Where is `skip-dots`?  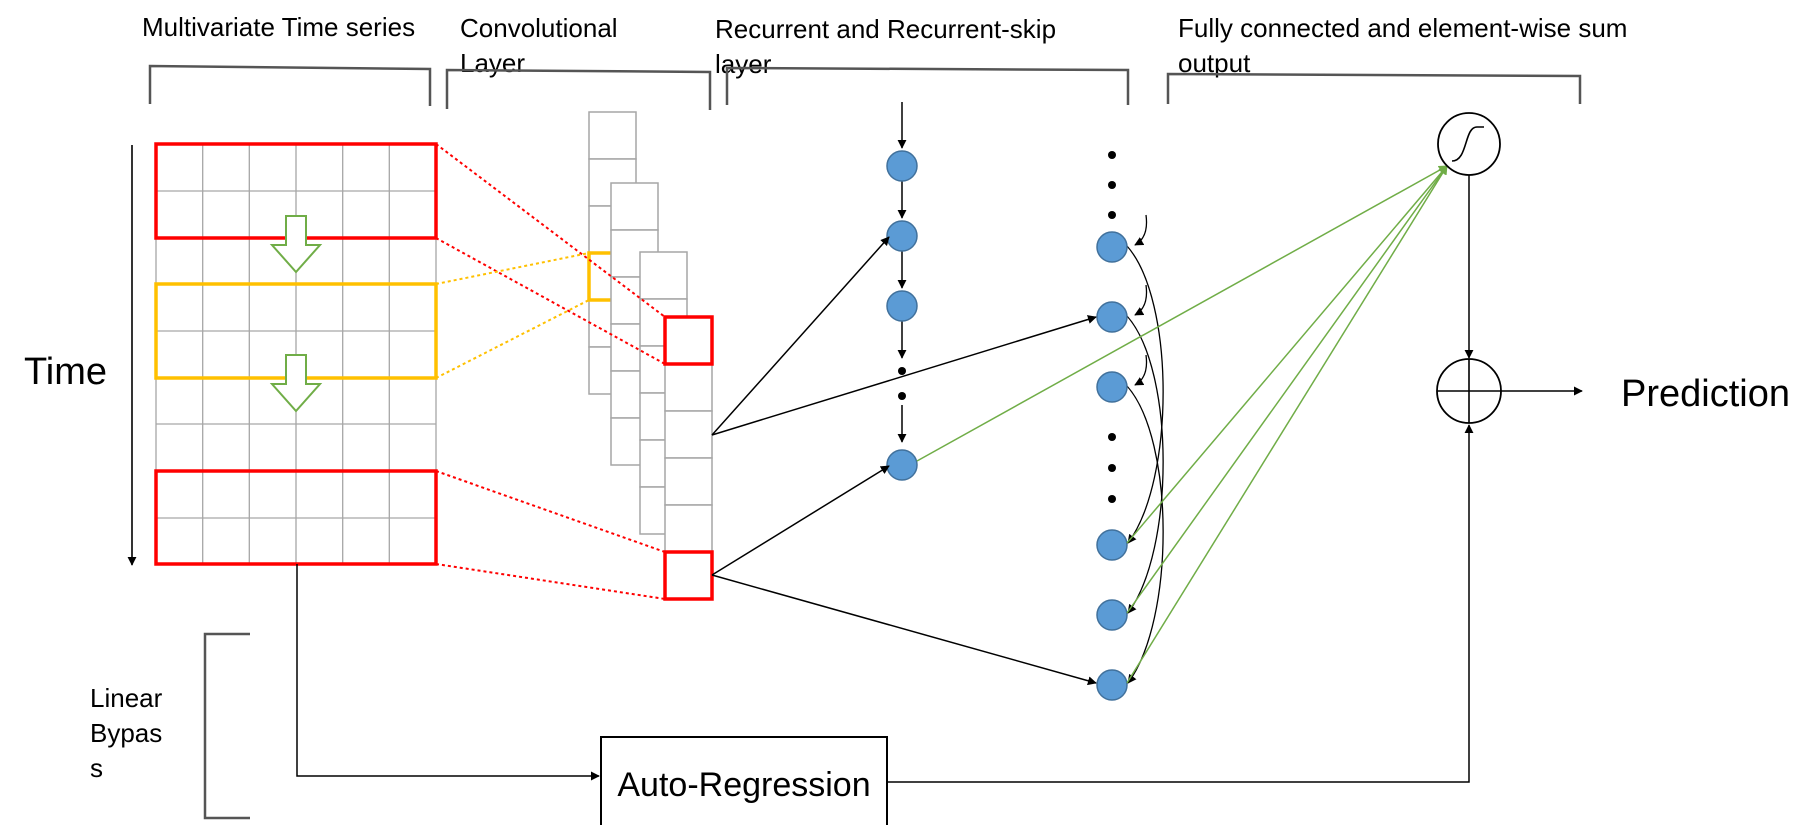
skip-dots is located at coordinates (1112, 327).